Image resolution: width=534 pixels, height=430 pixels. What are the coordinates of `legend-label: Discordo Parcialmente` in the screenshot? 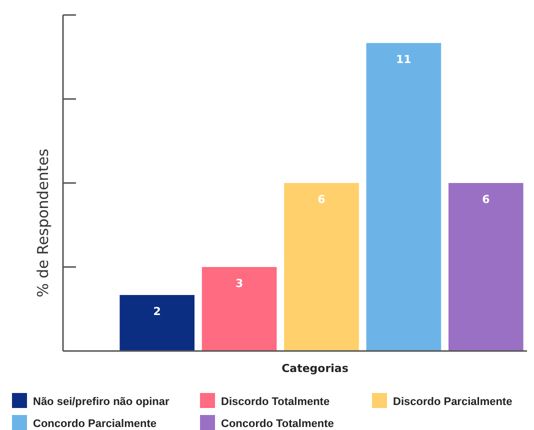 It's located at (452, 402).